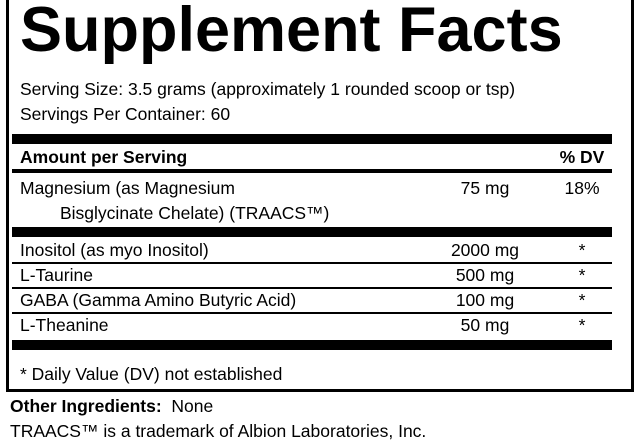 This screenshot has height=444, width=640. What do you see at coordinates (104, 157) in the screenshot?
I see `amount-per-serving-header: Amount per Serving` at bounding box center [104, 157].